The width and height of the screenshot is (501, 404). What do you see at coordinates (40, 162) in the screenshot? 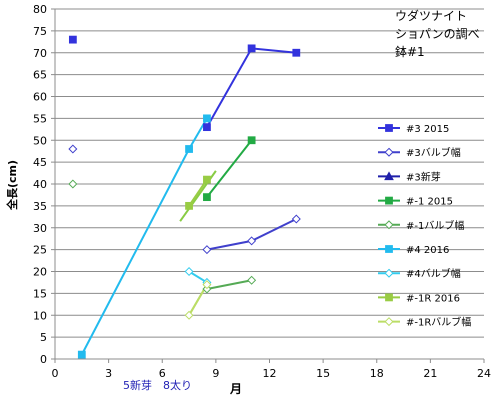
I see `y-tick-label: 45` at bounding box center [40, 162].